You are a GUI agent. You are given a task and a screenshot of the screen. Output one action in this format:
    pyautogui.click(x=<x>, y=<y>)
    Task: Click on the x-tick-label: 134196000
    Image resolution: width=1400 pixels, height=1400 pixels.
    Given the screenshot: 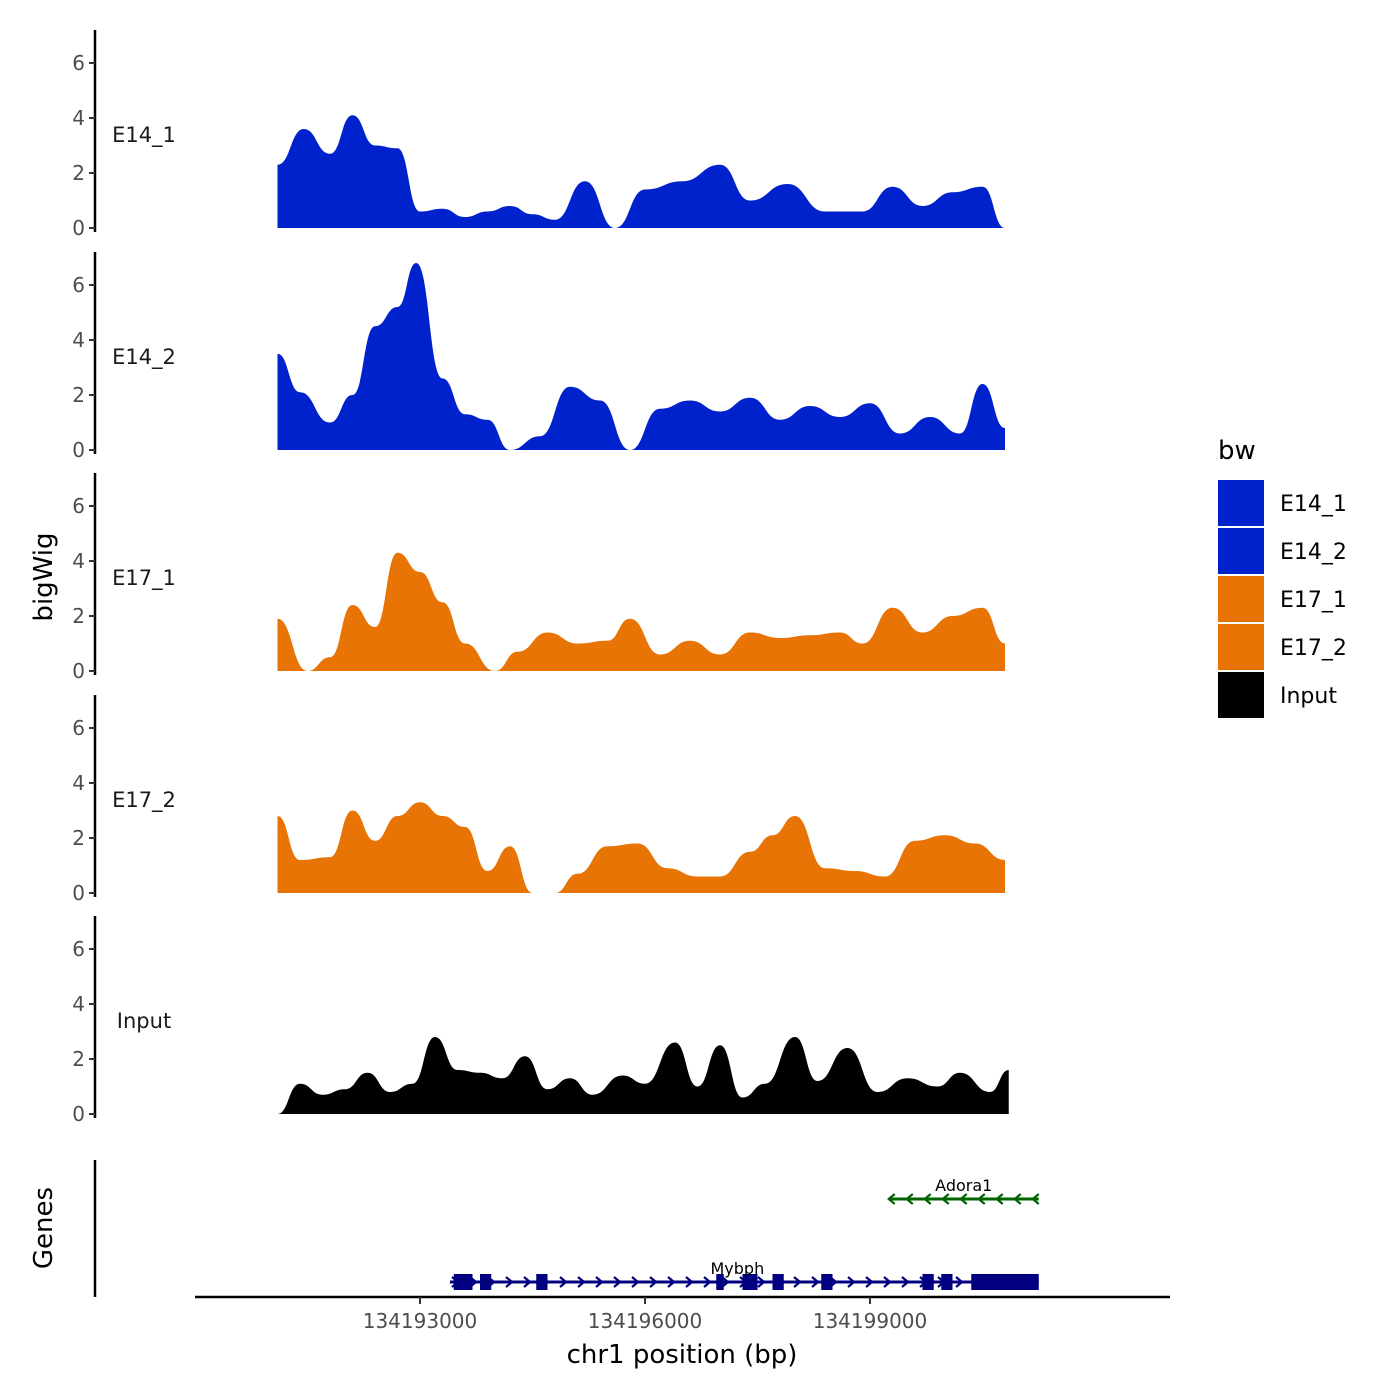 What is the action you would take?
    pyautogui.click(x=645, y=1321)
    